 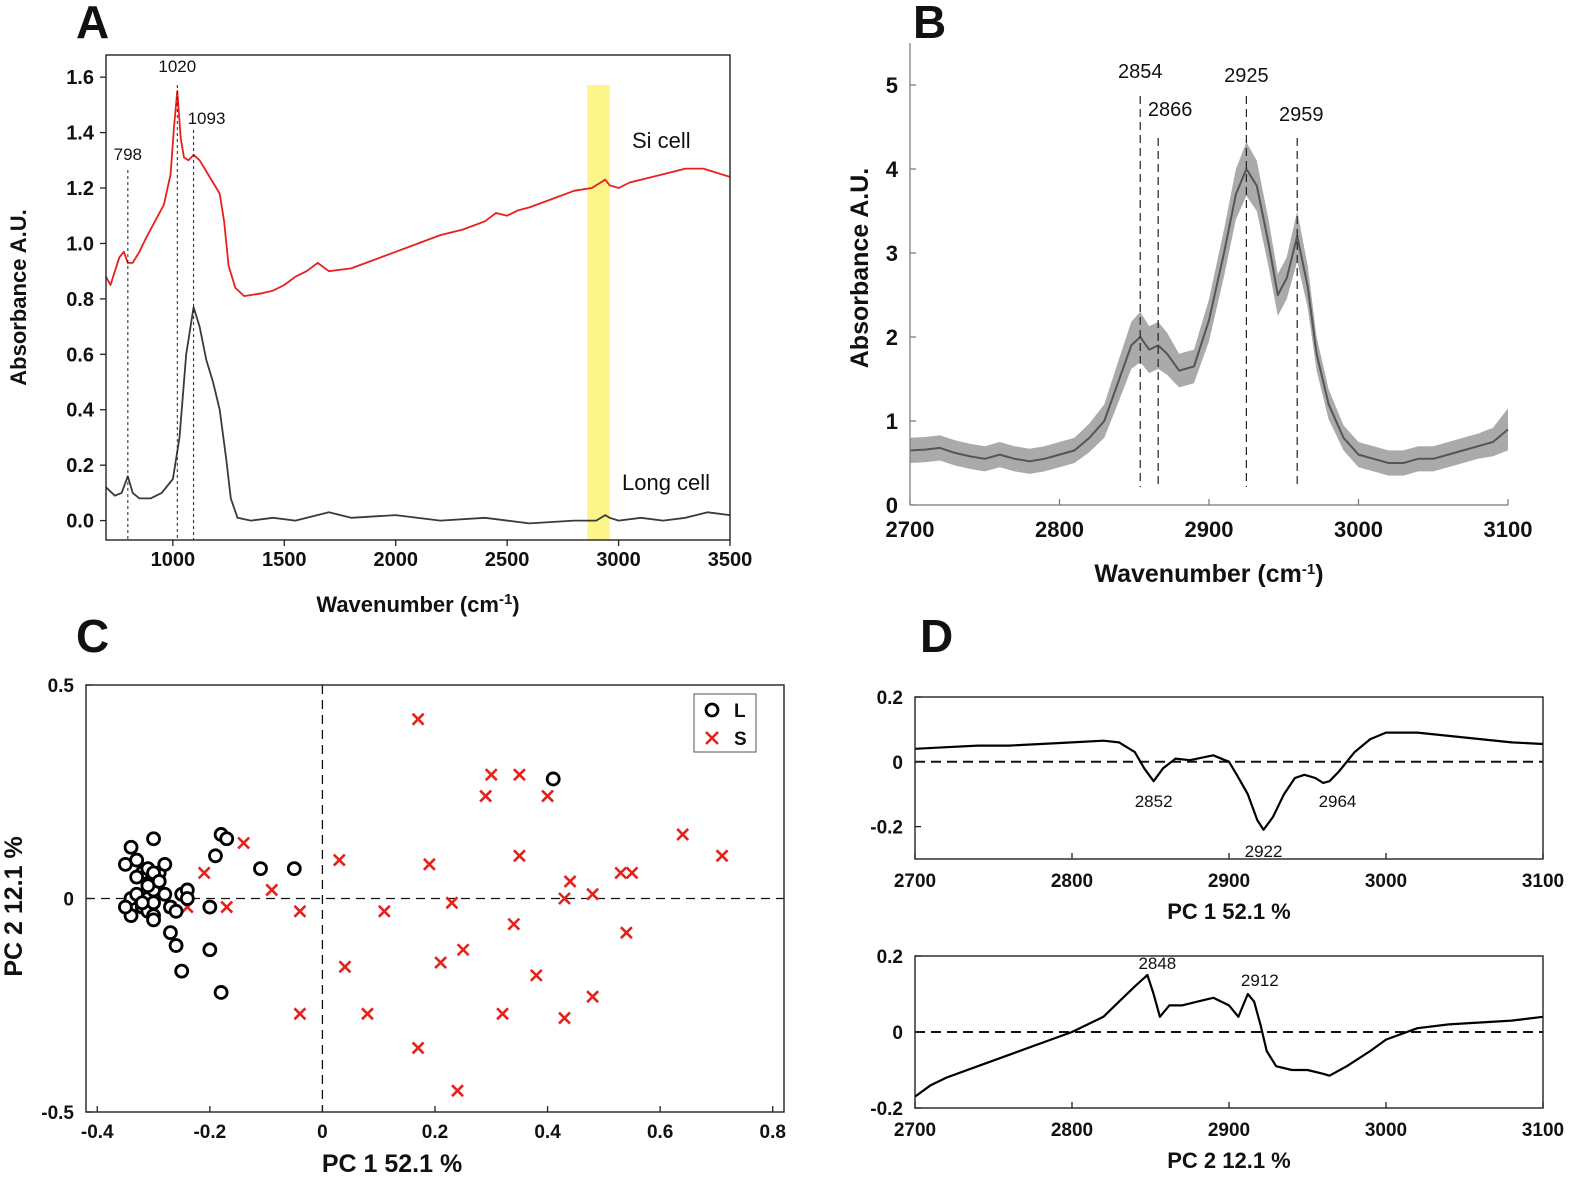 What do you see at coordinates (80, 78) in the screenshot?
I see `a-y-tick-label: 1.6` at bounding box center [80, 78].